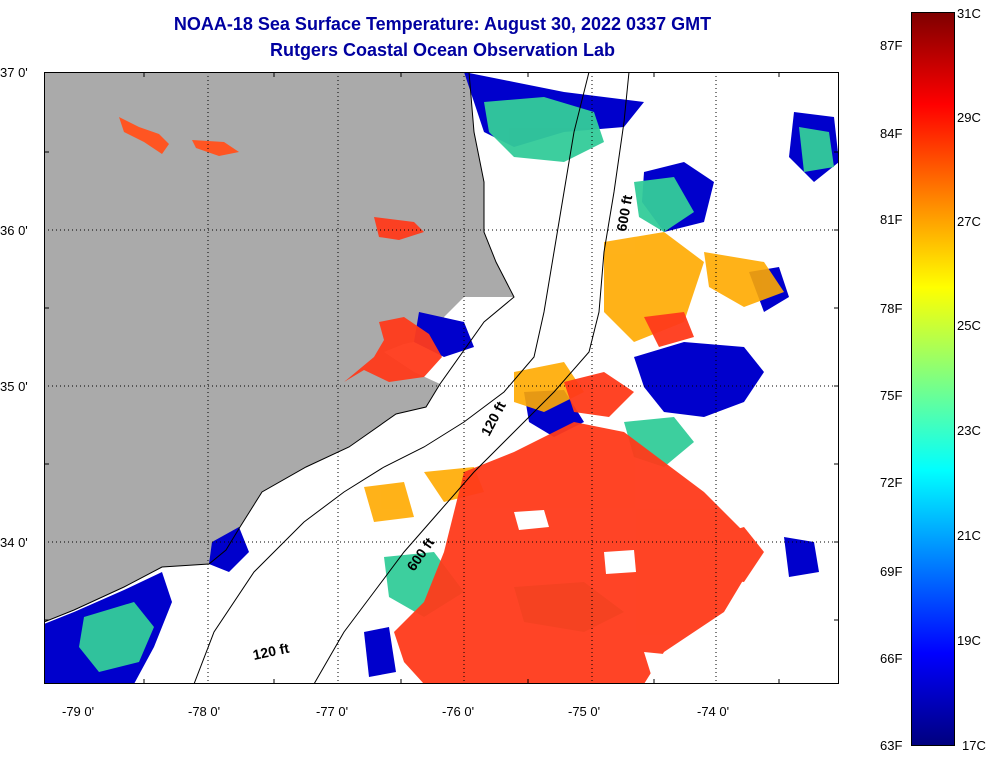 The width and height of the screenshot is (992, 761). What do you see at coordinates (974, 745) in the screenshot?
I see `c-label-17: 17C` at bounding box center [974, 745].